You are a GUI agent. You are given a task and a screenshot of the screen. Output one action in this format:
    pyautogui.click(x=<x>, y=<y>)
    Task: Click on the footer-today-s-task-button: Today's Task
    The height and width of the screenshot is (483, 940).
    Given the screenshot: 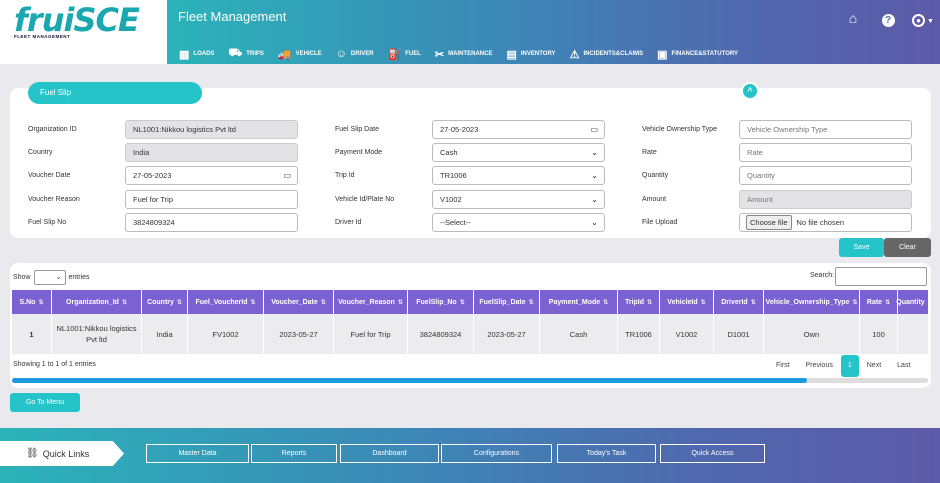 What is the action you would take?
    pyautogui.click(x=606, y=453)
    